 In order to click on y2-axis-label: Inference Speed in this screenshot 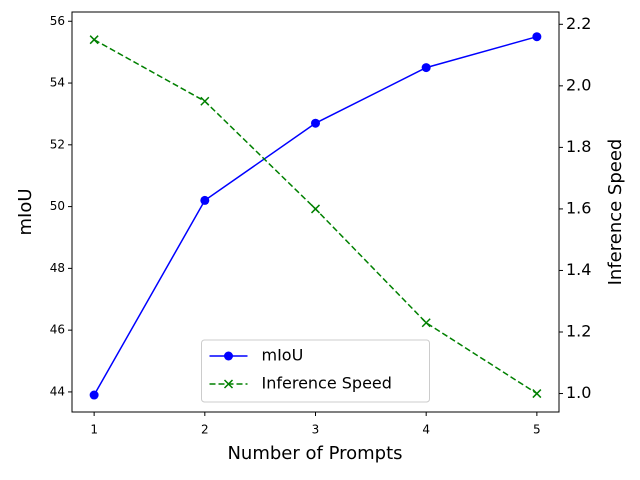, I will do `click(615, 212)`.